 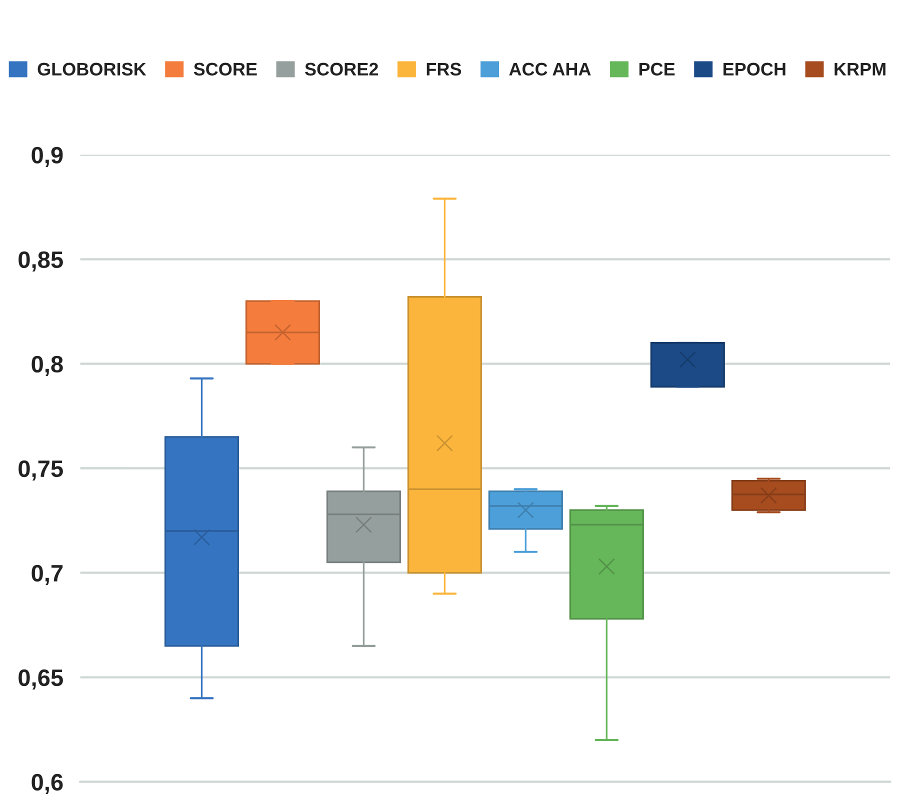 I want to click on legend-label: KRPM, so click(x=860, y=69).